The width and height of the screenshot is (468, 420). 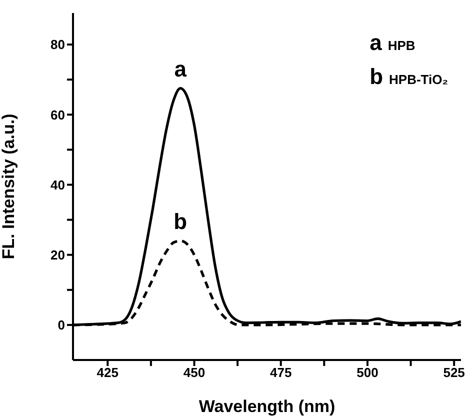 What do you see at coordinates (57, 184) in the screenshot?
I see `y-tick-label: 40` at bounding box center [57, 184].